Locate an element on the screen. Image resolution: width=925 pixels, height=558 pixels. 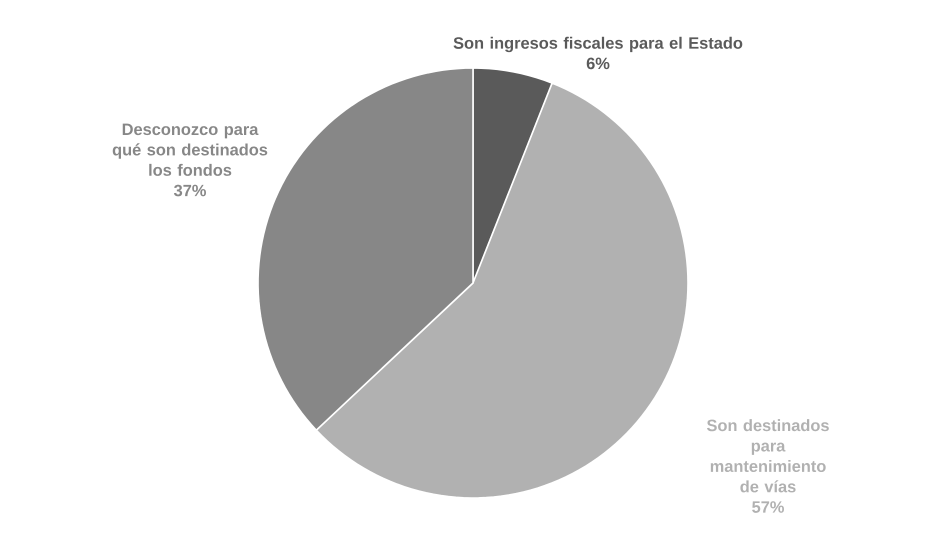
data-label: 37% is located at coordinates (190, 190).